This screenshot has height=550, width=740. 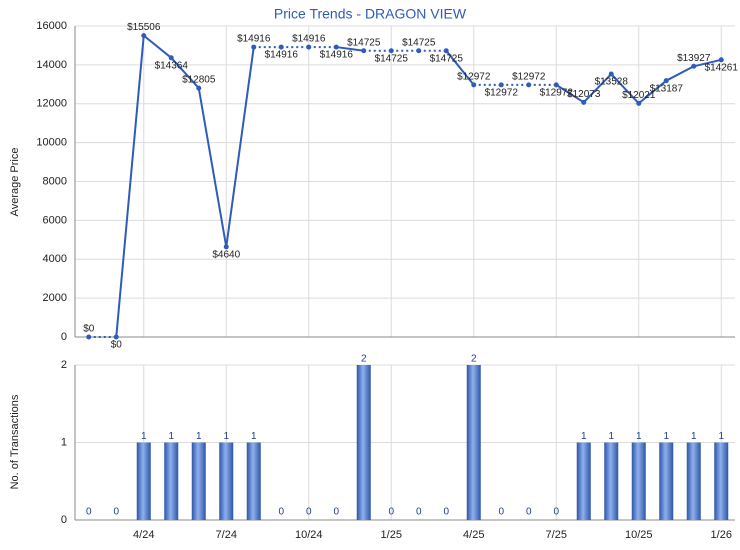 What do you see at coordinates (55, 298) in the screenshot?
I see `y-tick-label: 2000` at bounding box center [55, 298].